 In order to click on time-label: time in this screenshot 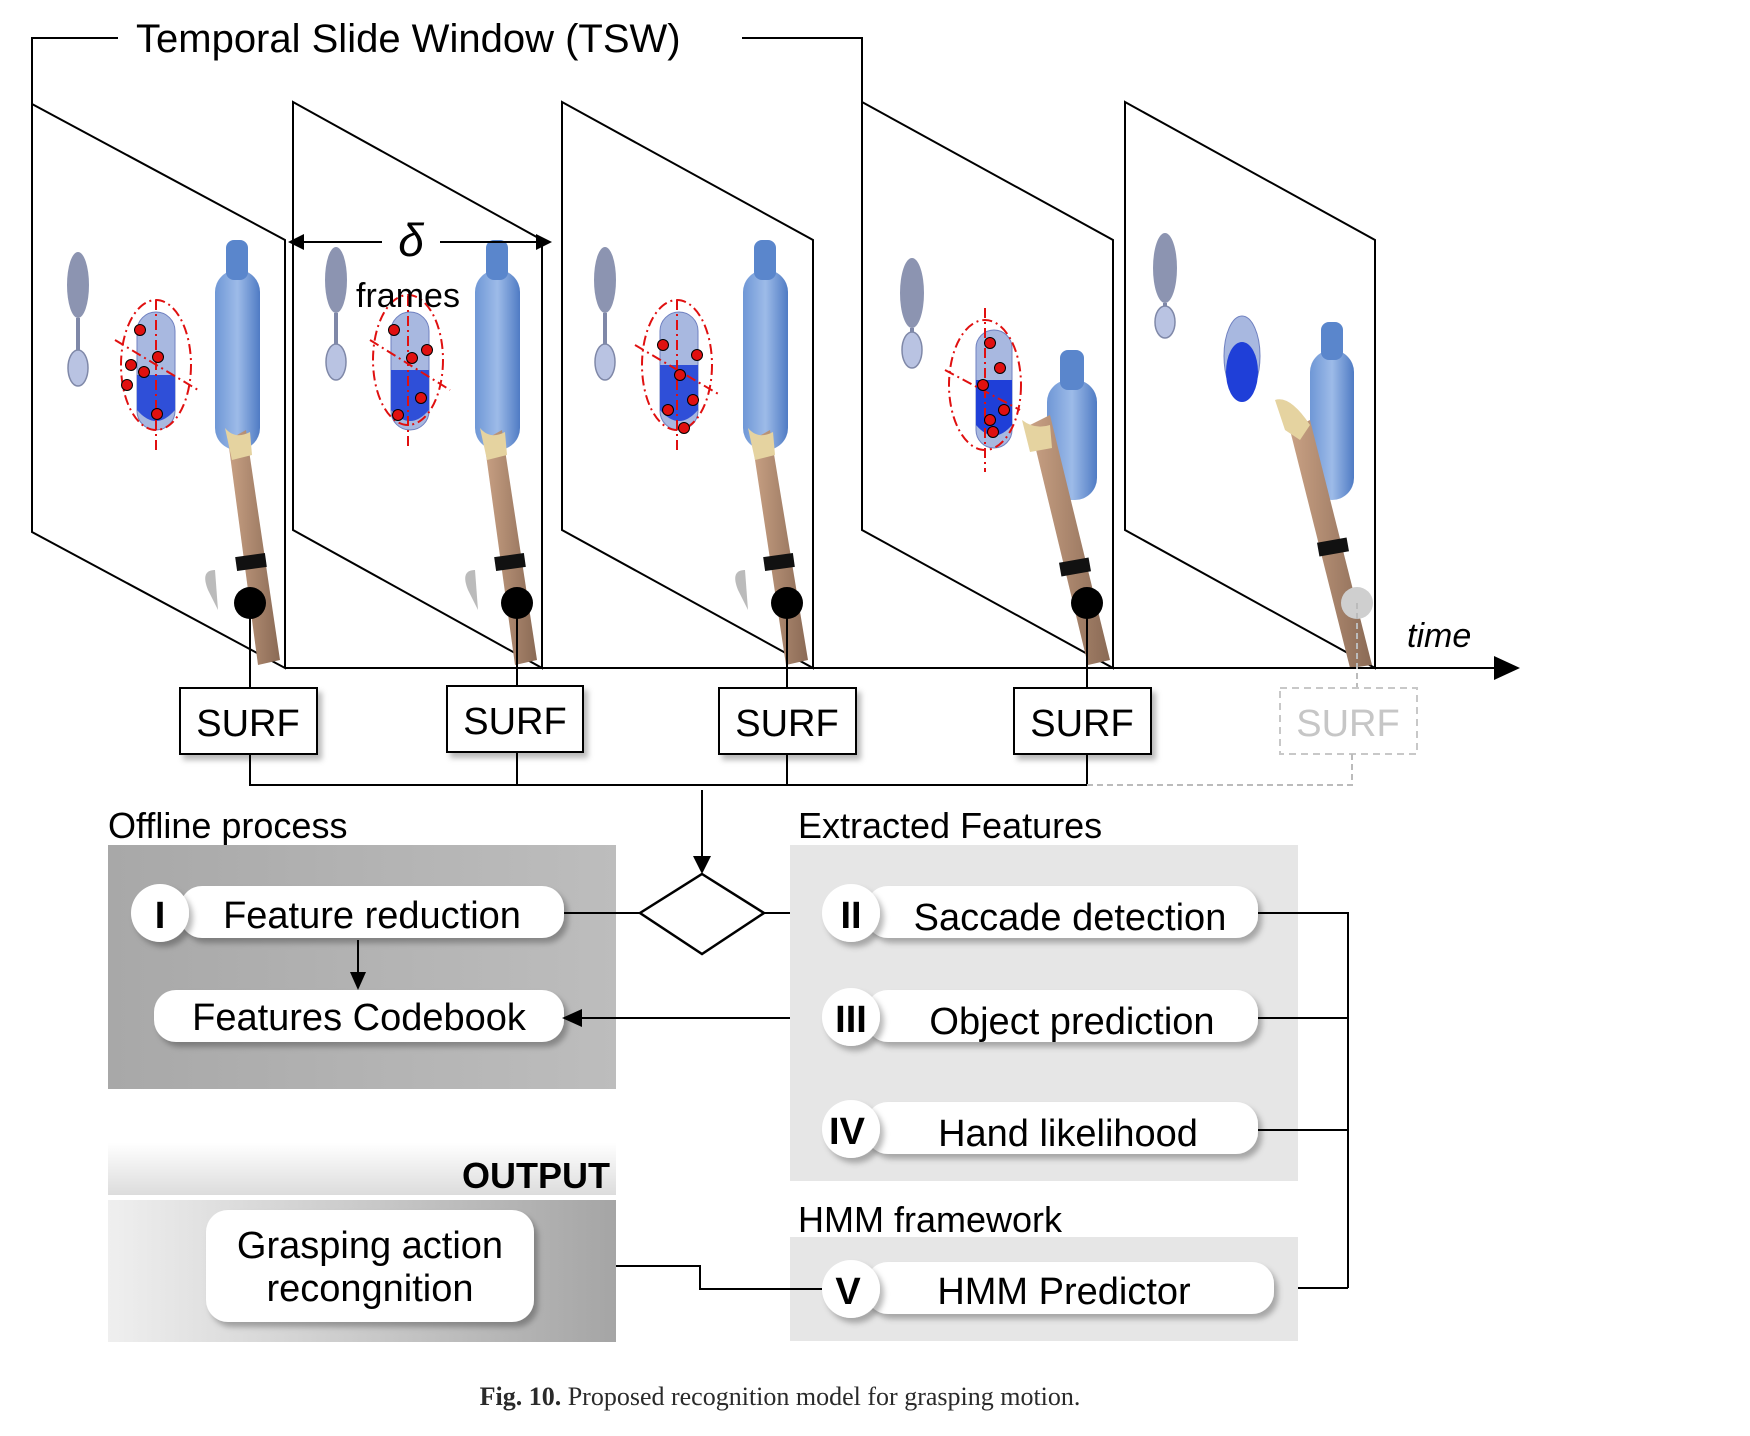, I will do `click(1439, 636)`.